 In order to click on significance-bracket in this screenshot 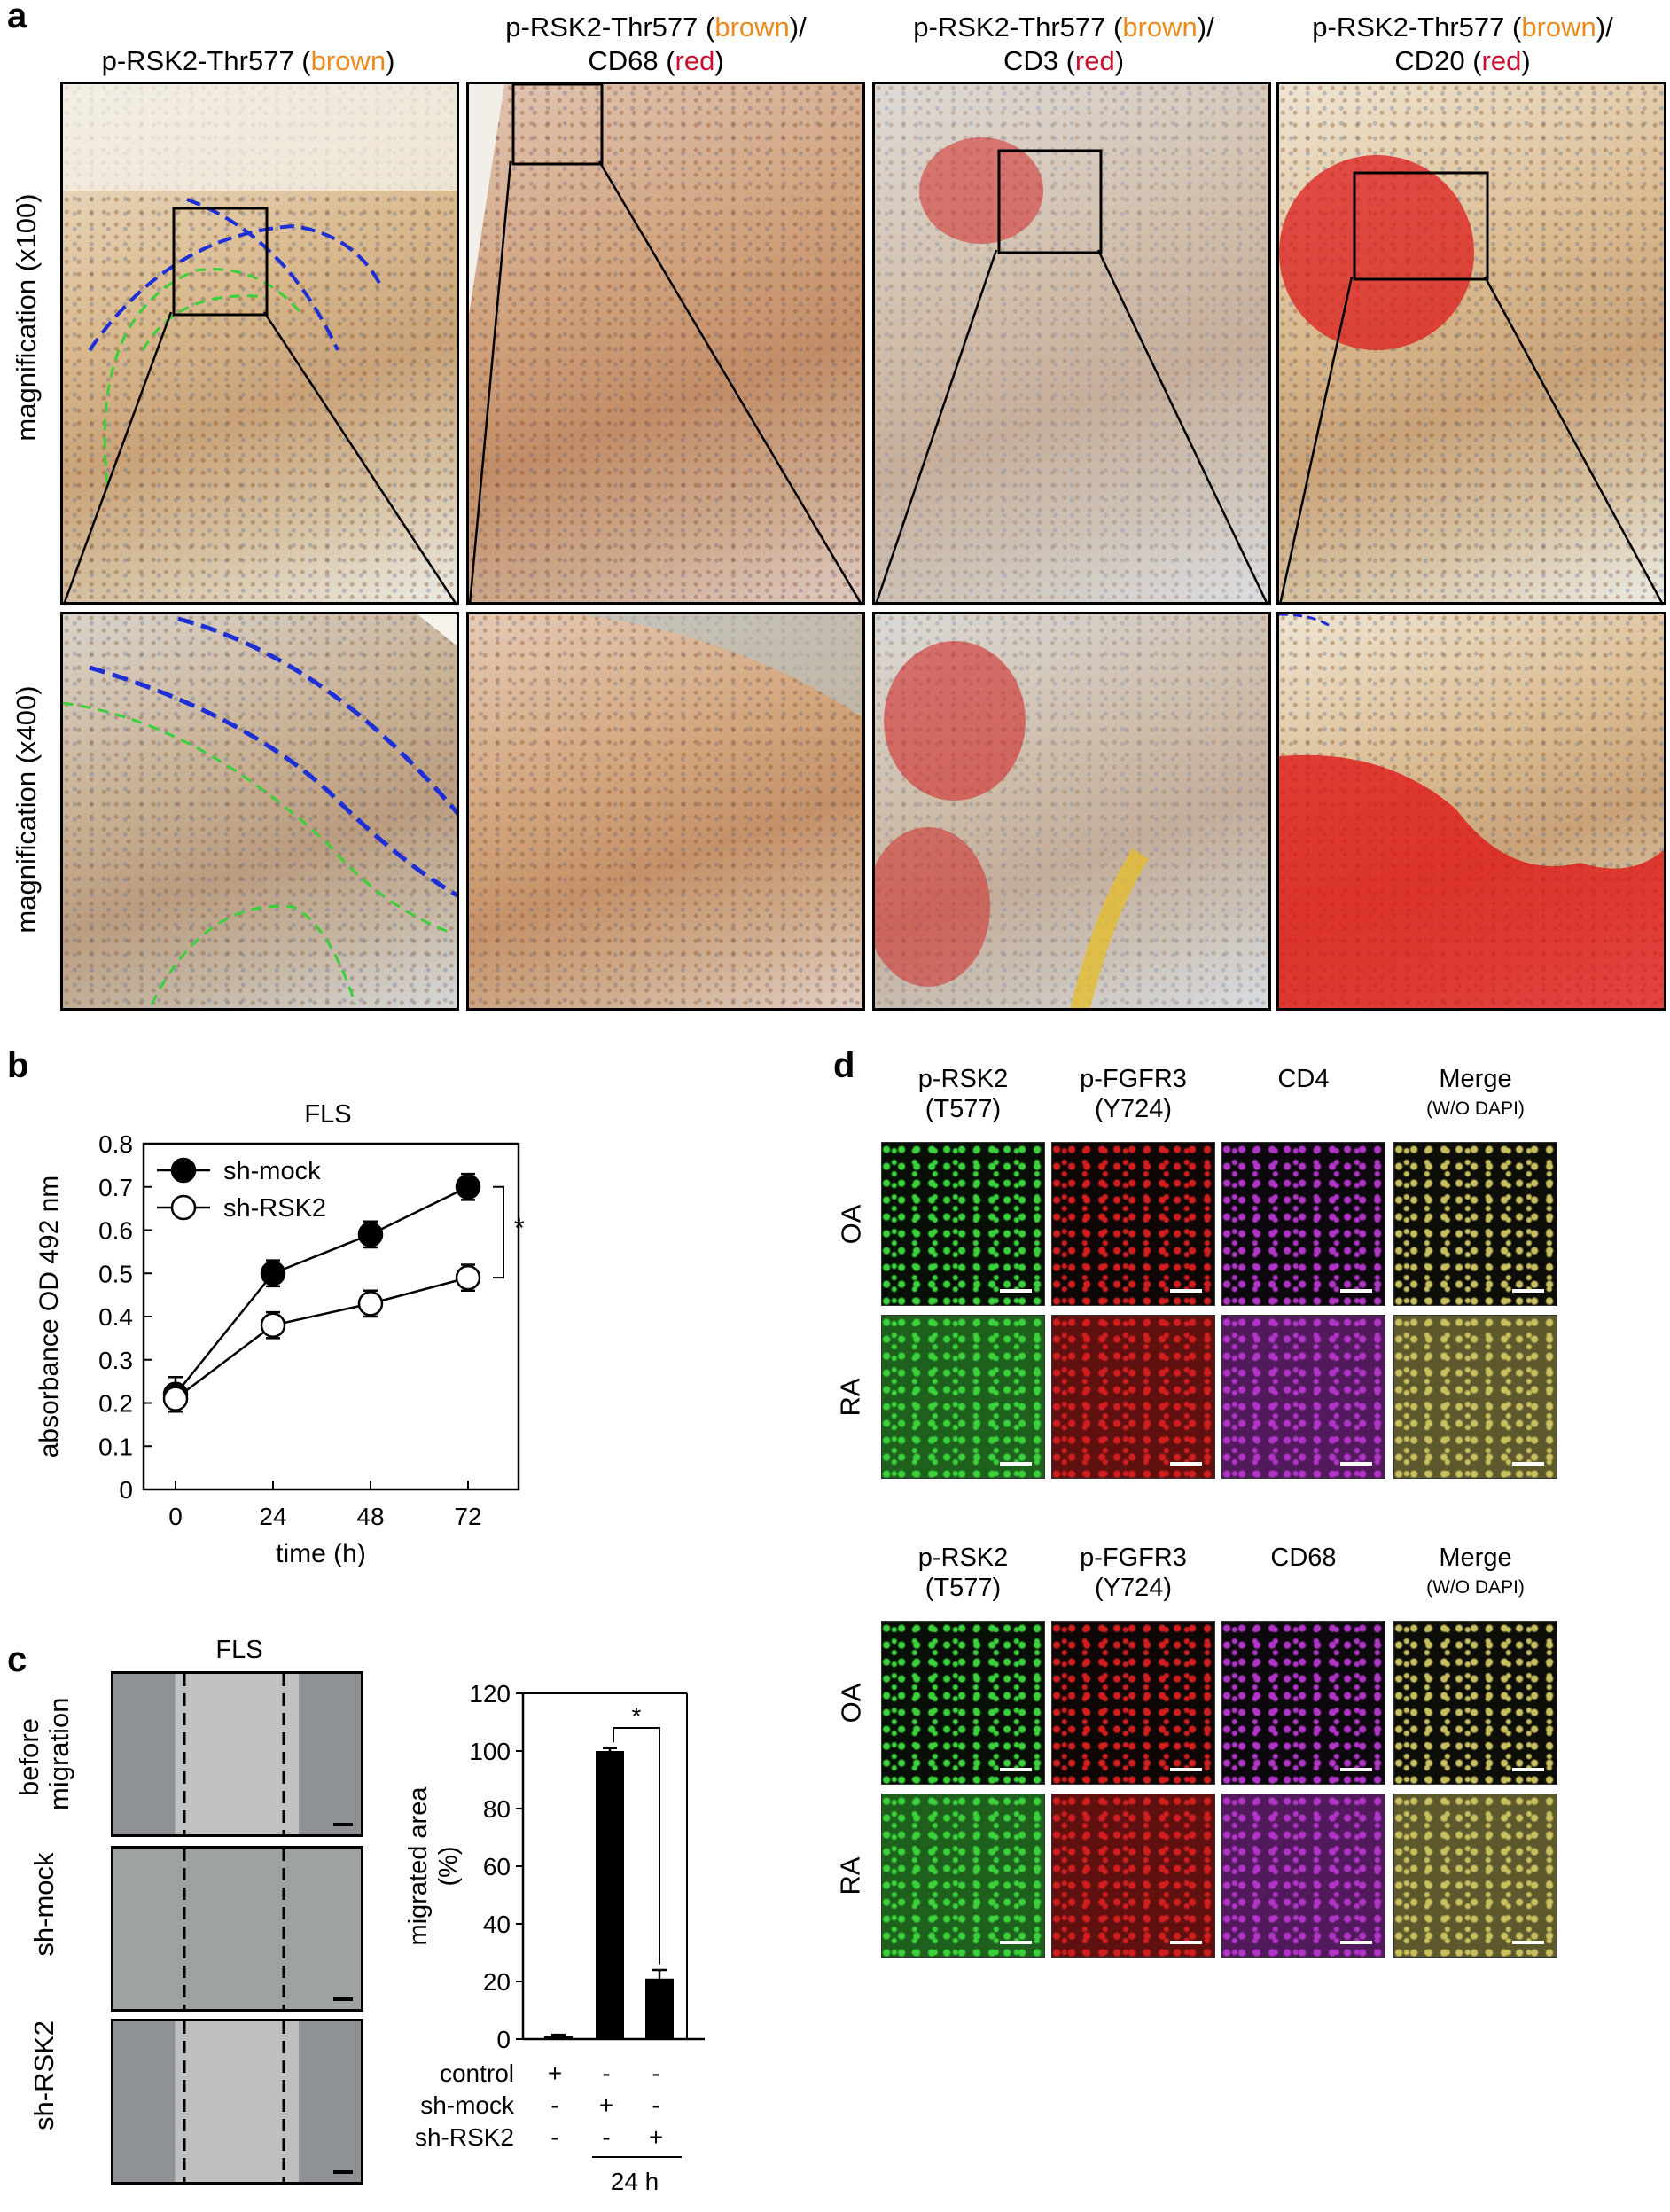, I will do `click(637, 1846)`.